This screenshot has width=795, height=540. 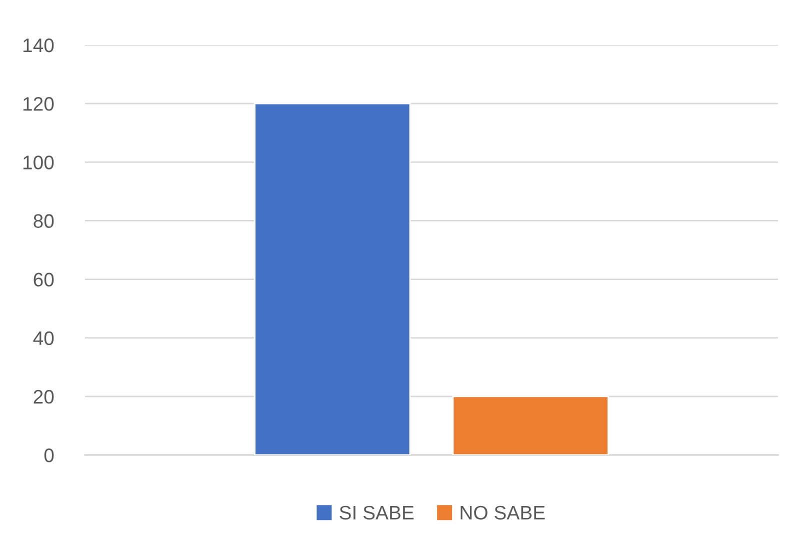 I want to click on y-tick-label: 80, so click(x=44, y=221).